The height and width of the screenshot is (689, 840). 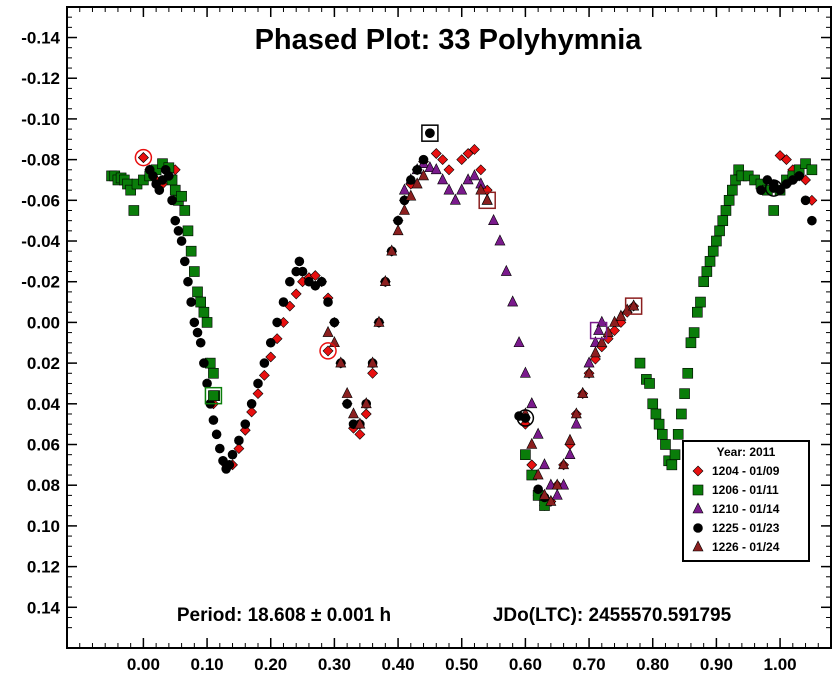 What do you see at coordinates (461, 664) in the screenshot?
I see `x-tick-label: 0.50` at bounding box center [461, 664].